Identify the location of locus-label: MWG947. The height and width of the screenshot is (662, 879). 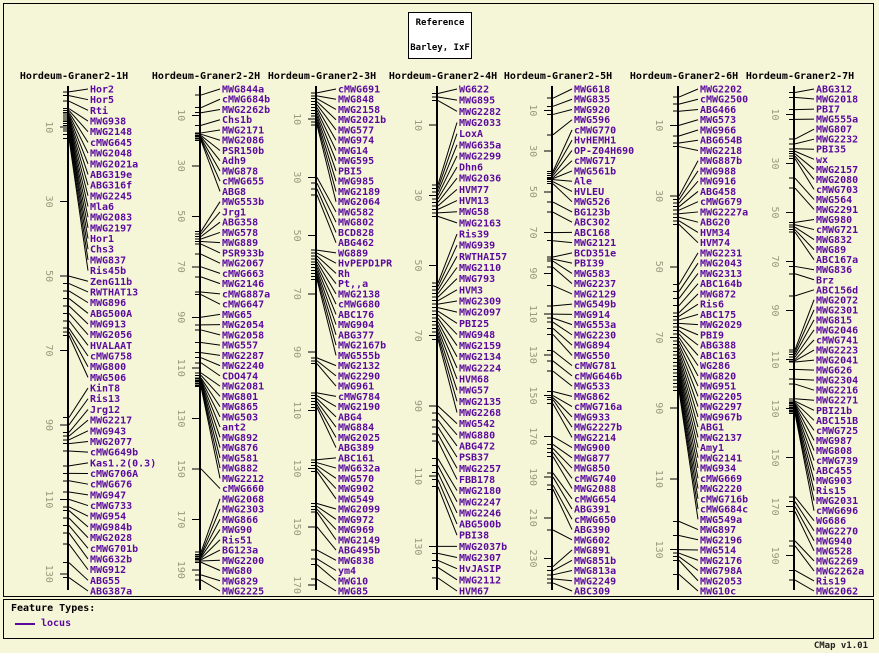
(108, 495).